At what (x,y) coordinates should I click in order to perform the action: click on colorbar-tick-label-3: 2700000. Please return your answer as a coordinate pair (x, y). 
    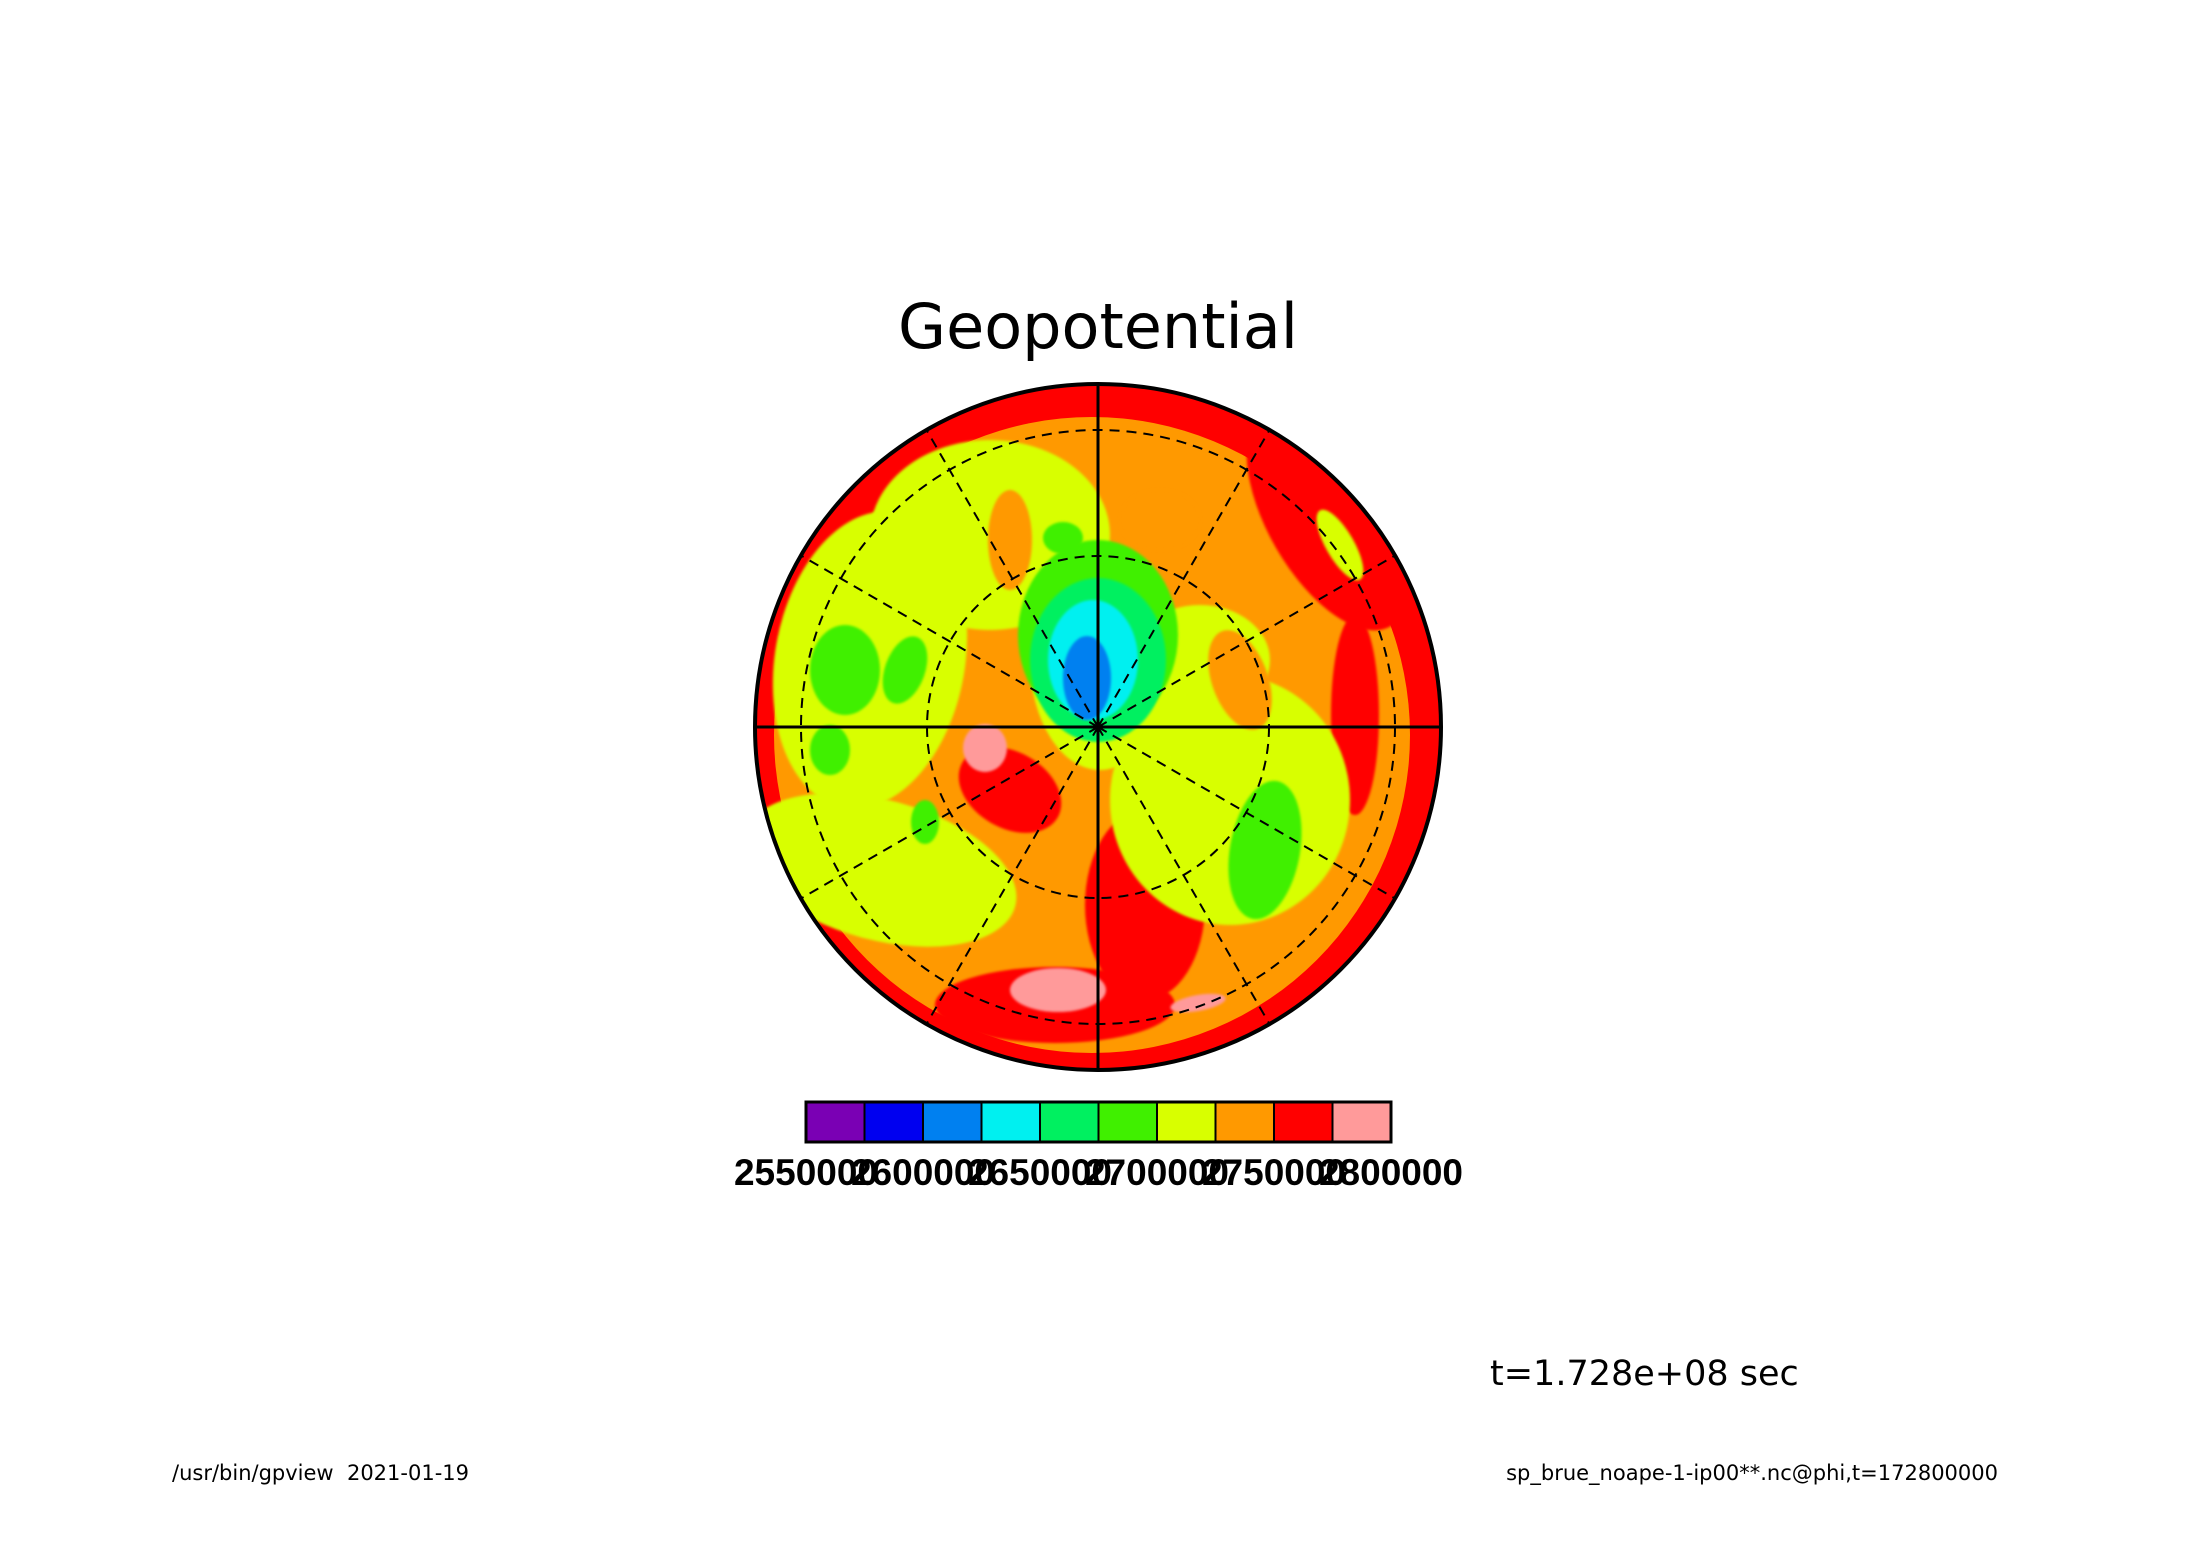
    Looking at the image, I should click on (1157, 1172).